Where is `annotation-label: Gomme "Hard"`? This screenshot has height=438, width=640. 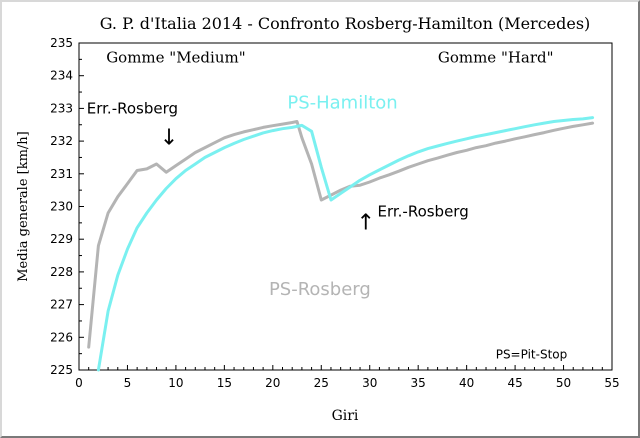 annotation-label: Gomme "Hard" is located at coordinates (496, 58).